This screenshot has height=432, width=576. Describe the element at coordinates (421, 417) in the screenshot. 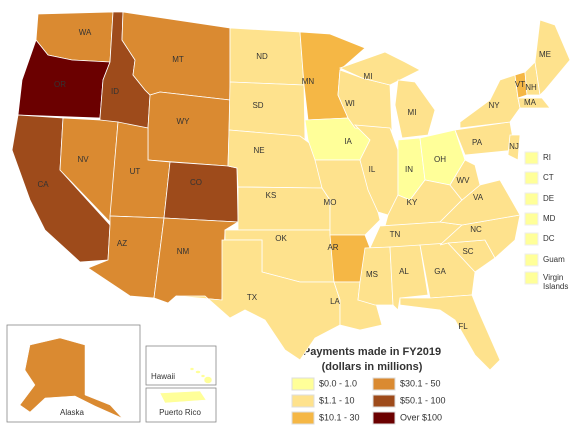

I see `legend-label: Over $100` at that location.